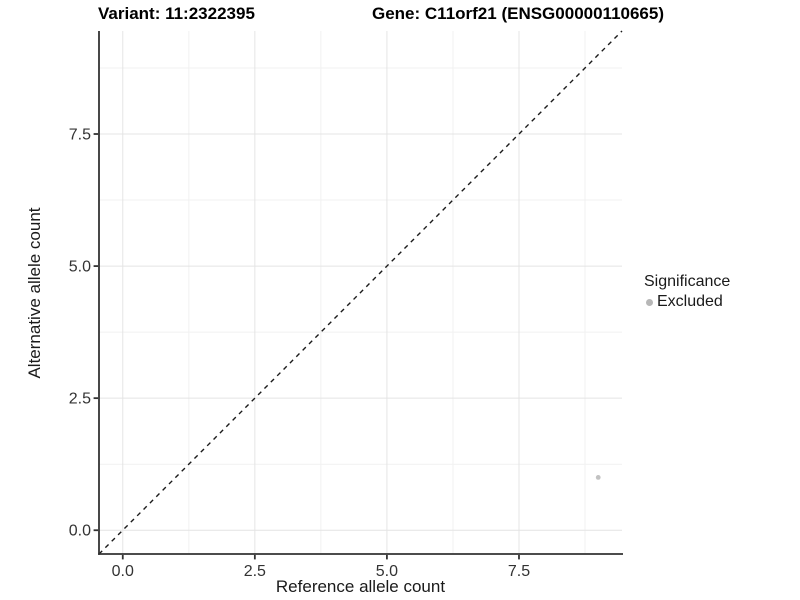 The width and height of the screenshot is (800, 600). What do you see at coordinates (360, 586) in the screenshot?
I see `x-axis-title: Reference allele count` at bounding box center [360, 586].